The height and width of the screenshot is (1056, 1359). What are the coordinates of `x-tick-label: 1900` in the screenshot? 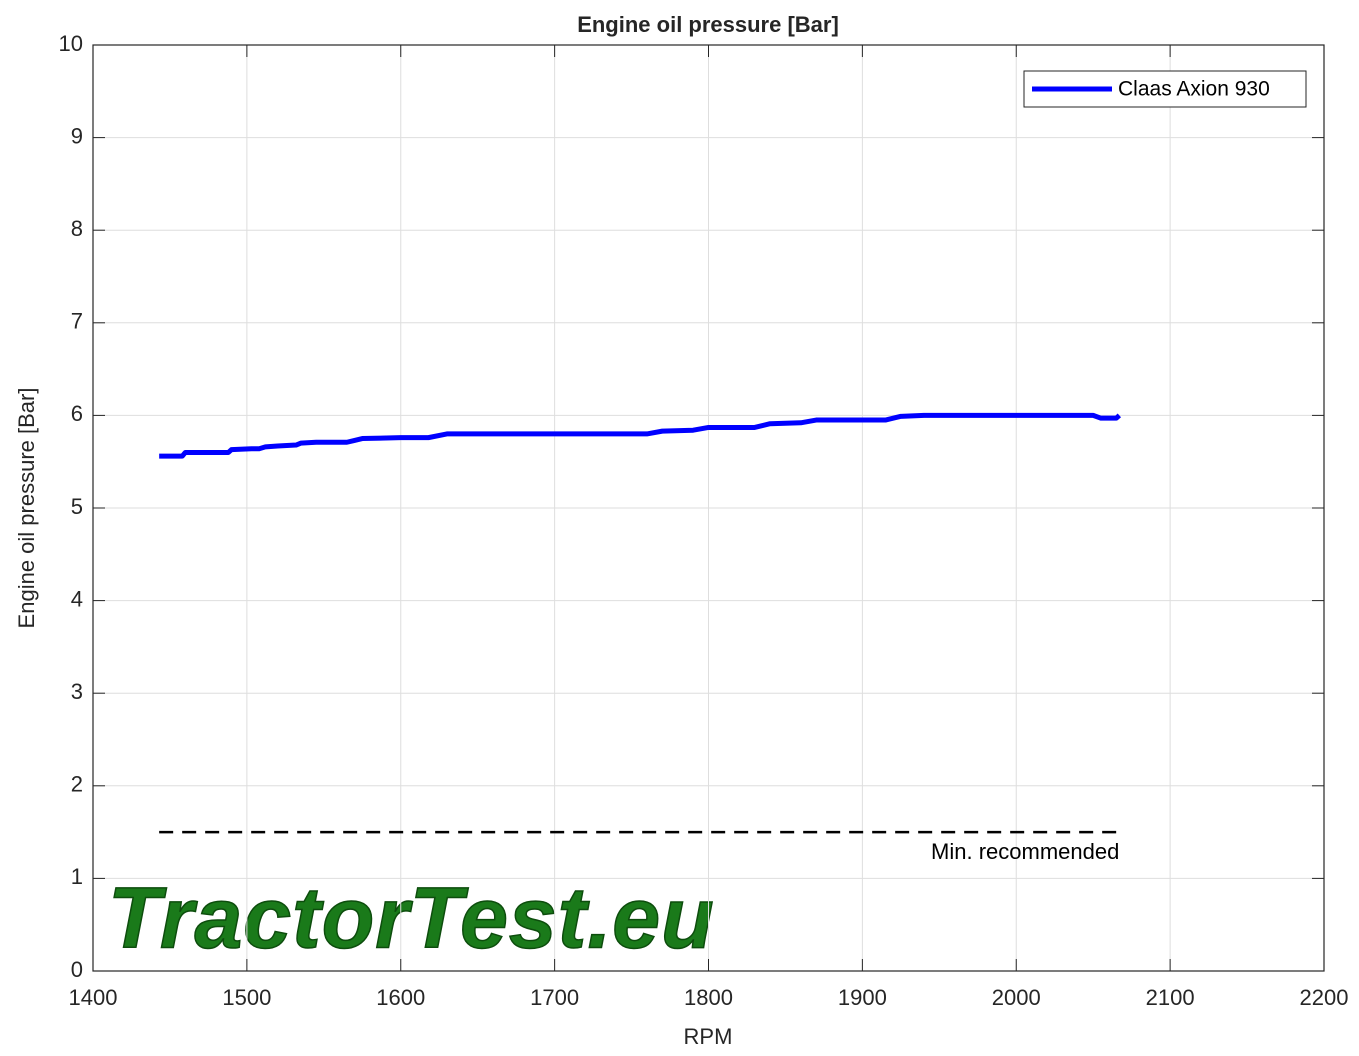 It's located at (862, 997).